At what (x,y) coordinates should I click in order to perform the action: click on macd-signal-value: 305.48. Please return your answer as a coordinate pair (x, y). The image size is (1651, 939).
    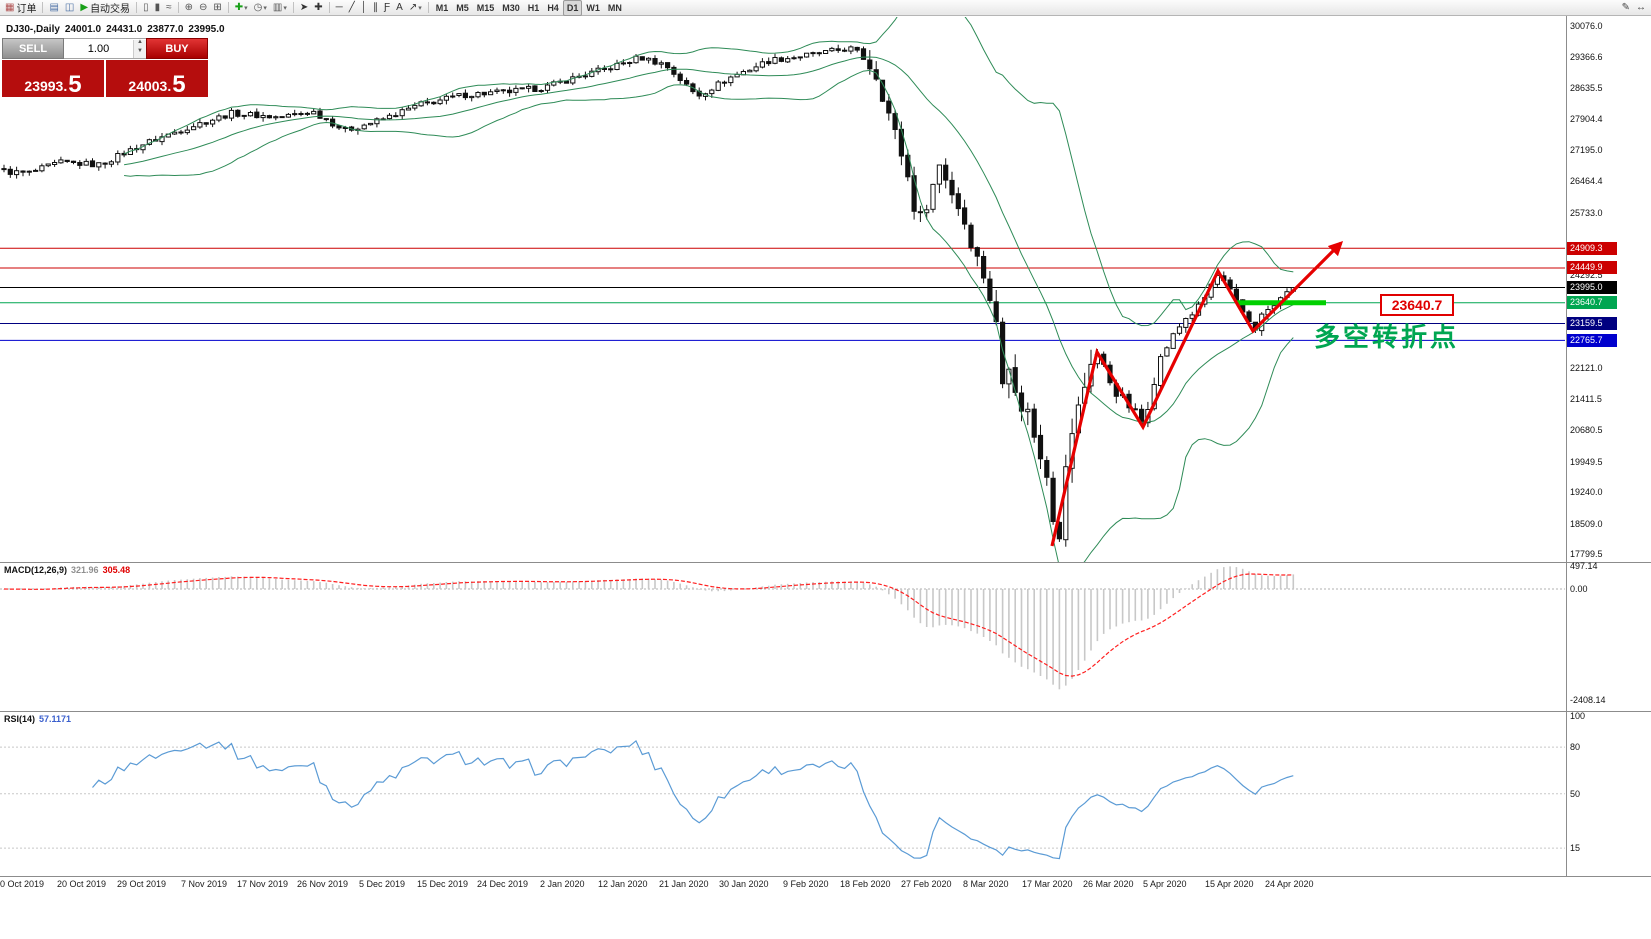
    Looking at the image, I should click on (116, 570).